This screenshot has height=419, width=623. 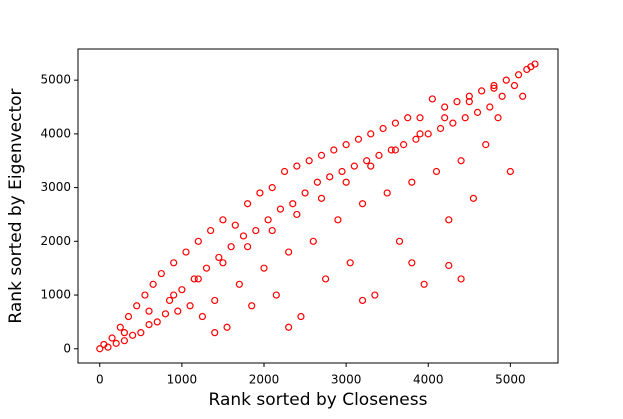 I want to click on y-tick-label: 1000, so click(x=55, y=295).